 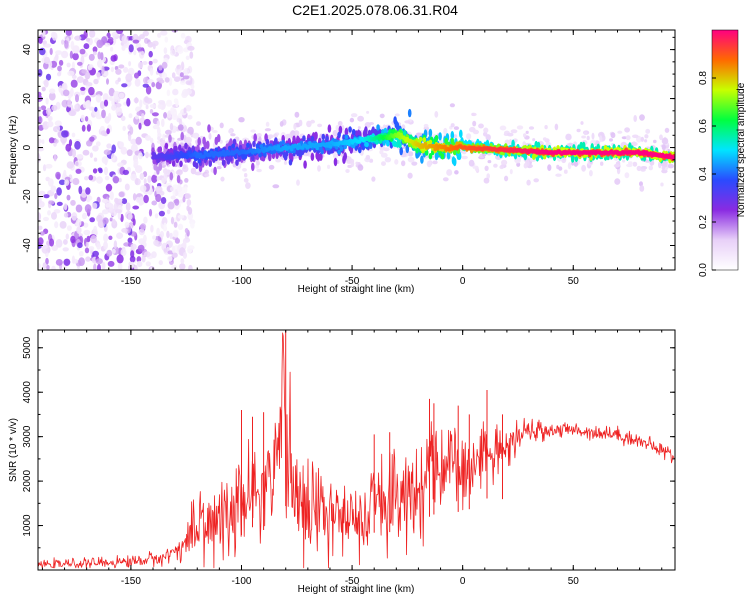 What do you see at coordinates (356, 289) in the screenshot?
I see `spectrogram-xlabel: Height of straight line (km)` at bounding box center [356, 289].